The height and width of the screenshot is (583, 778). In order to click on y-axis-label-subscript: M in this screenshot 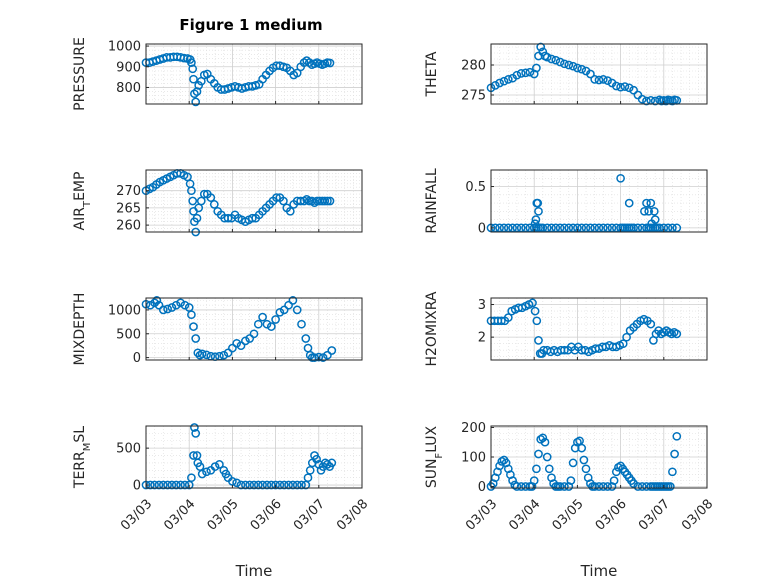, I will do `click(87, 447)`.